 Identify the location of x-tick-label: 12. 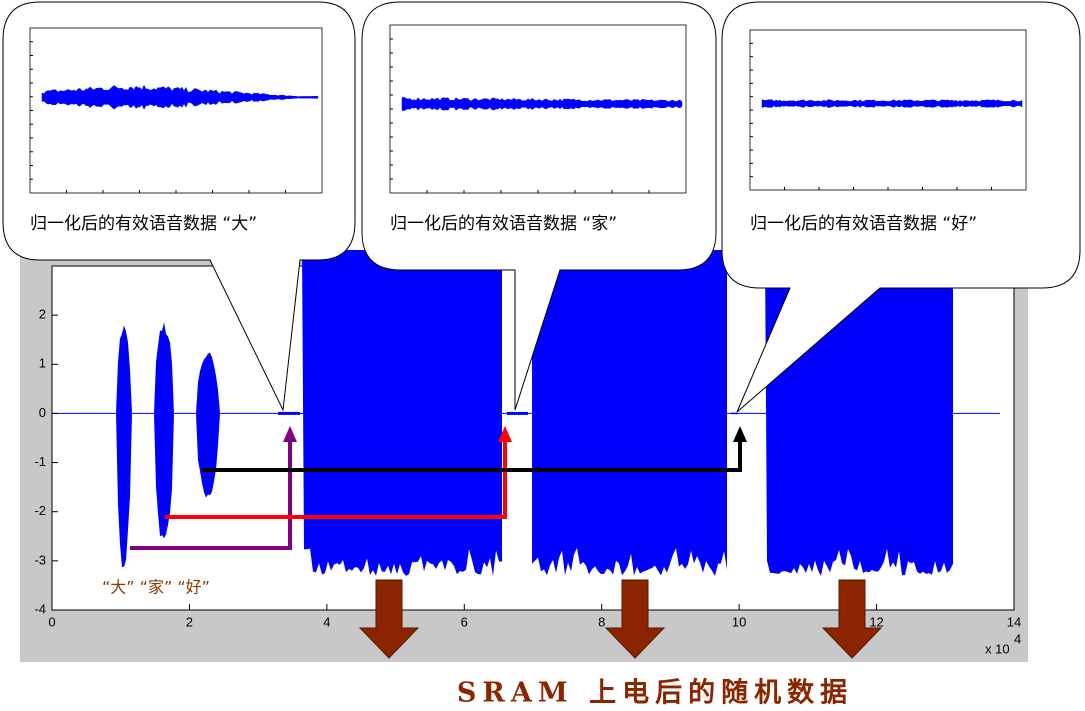
(876, 621).